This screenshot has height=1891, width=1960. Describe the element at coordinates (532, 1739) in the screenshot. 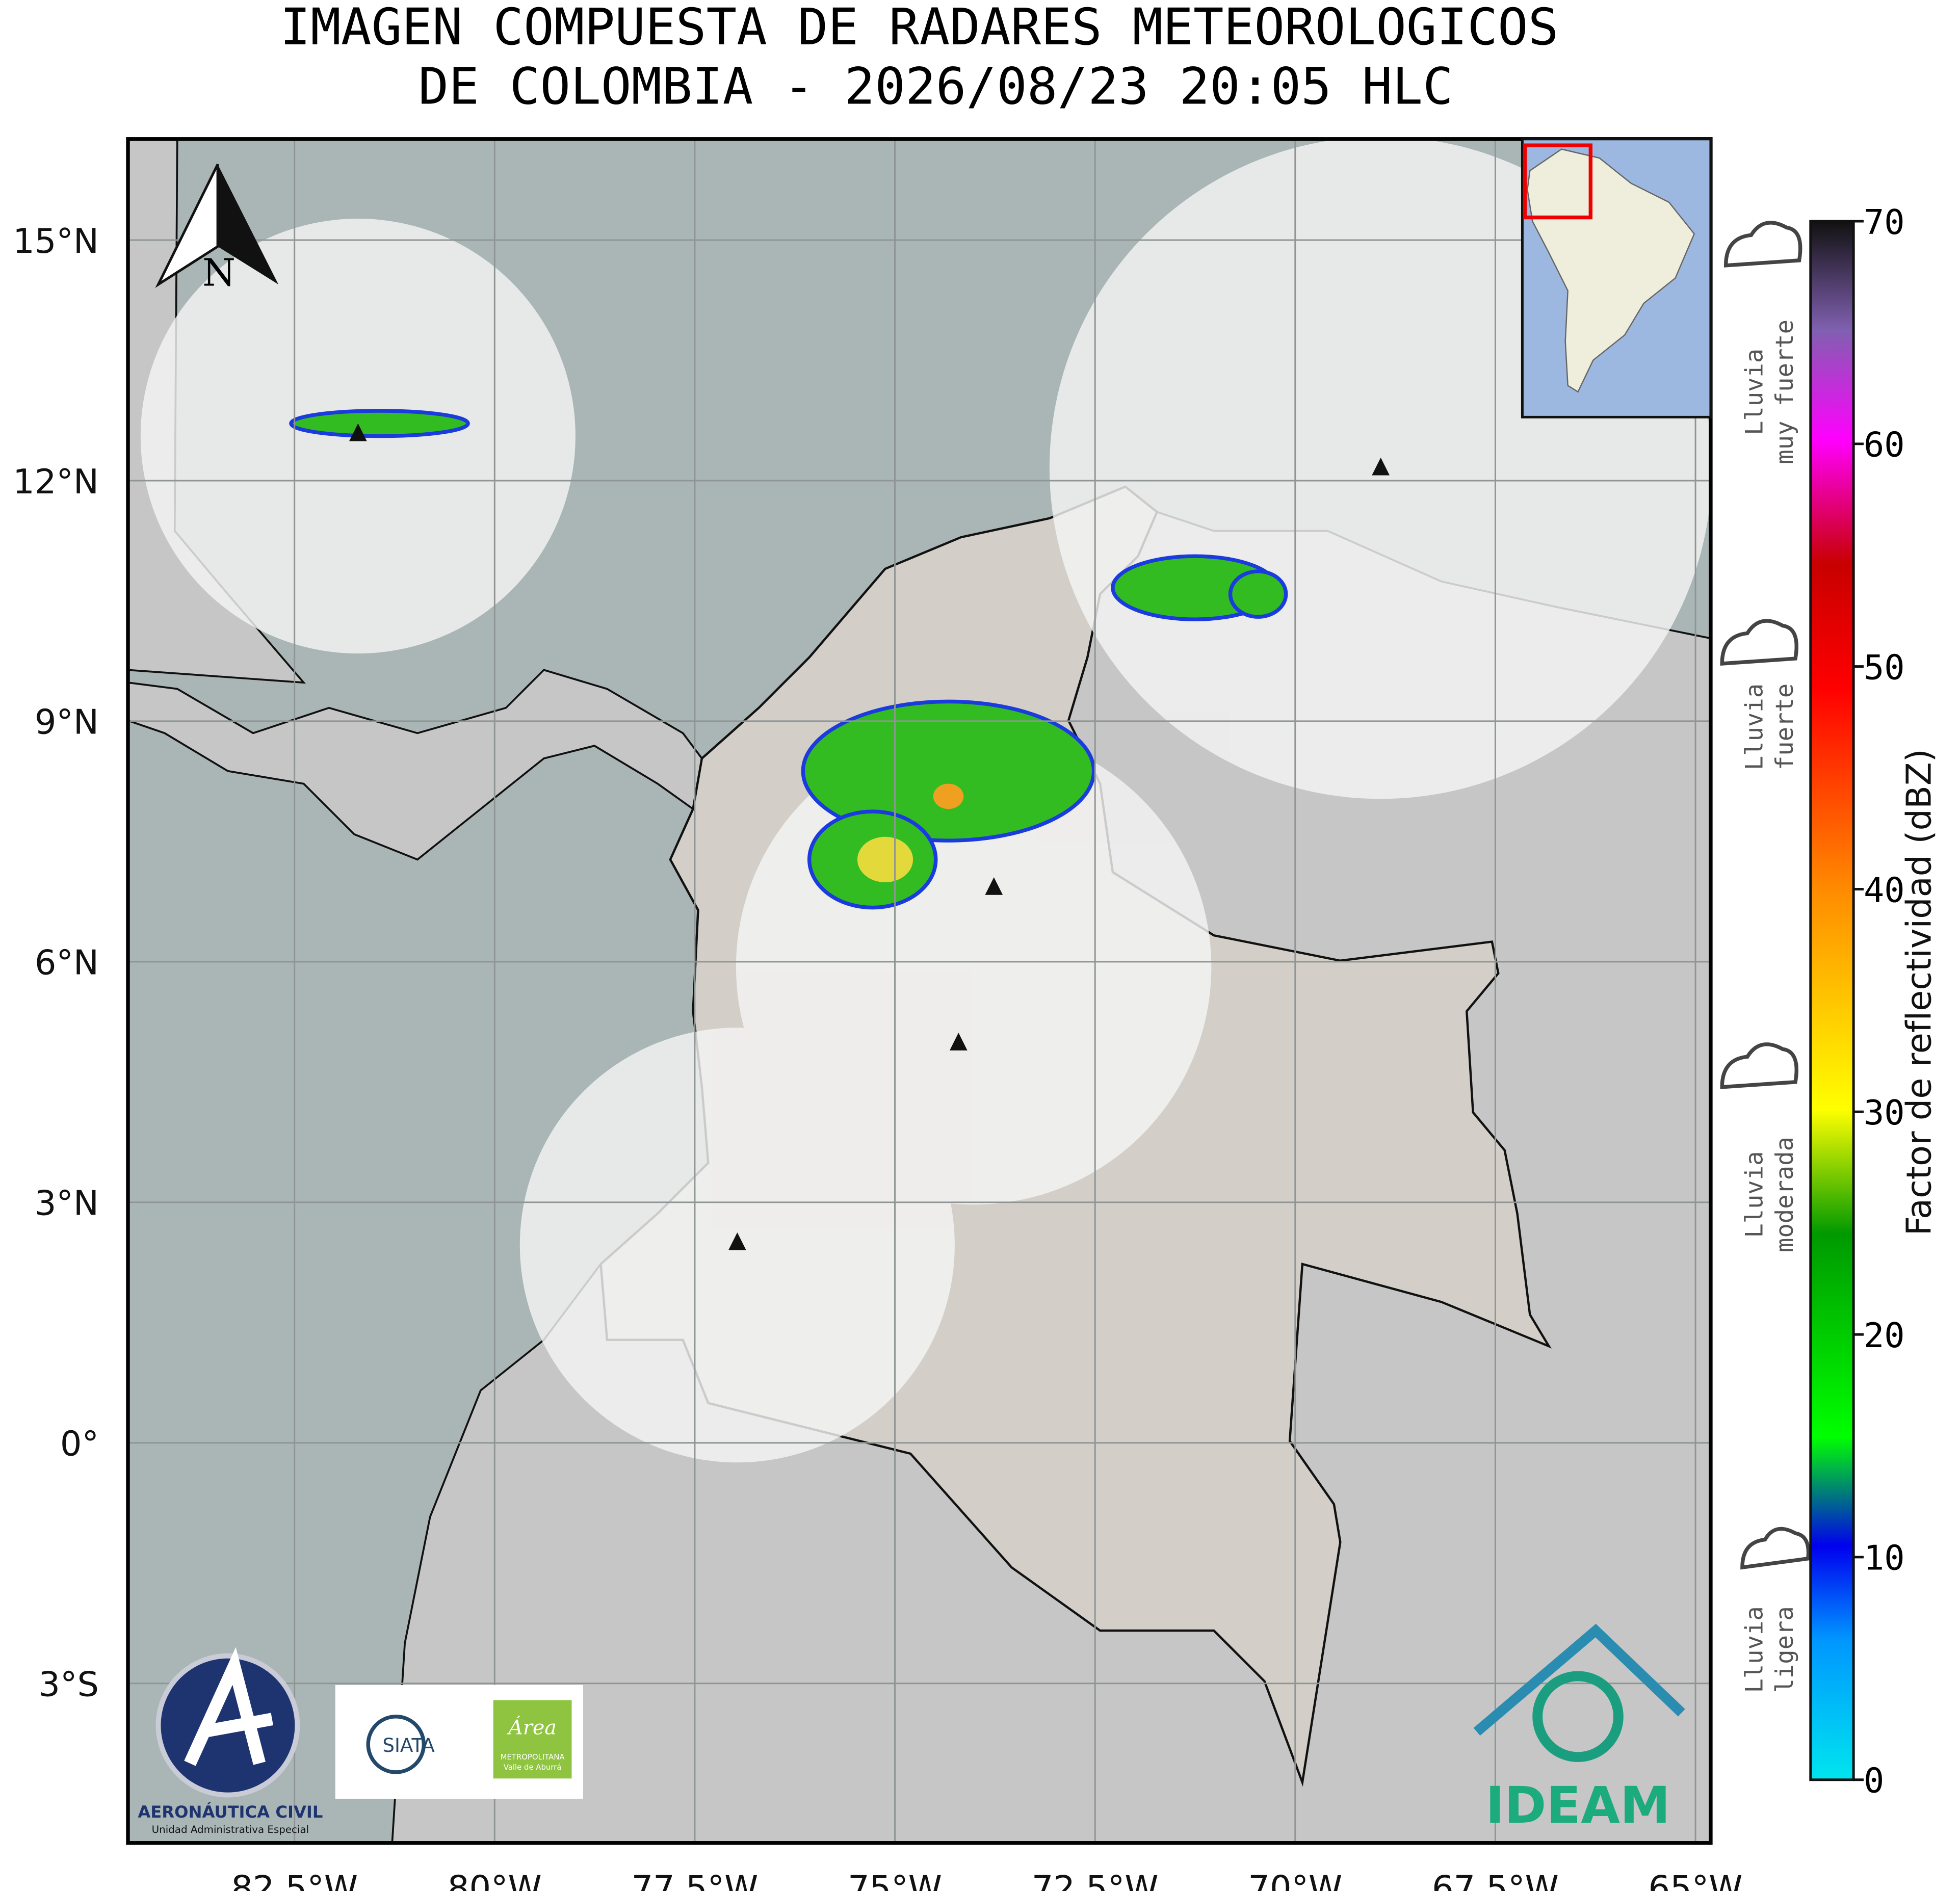

I see `logo-box` at that location.